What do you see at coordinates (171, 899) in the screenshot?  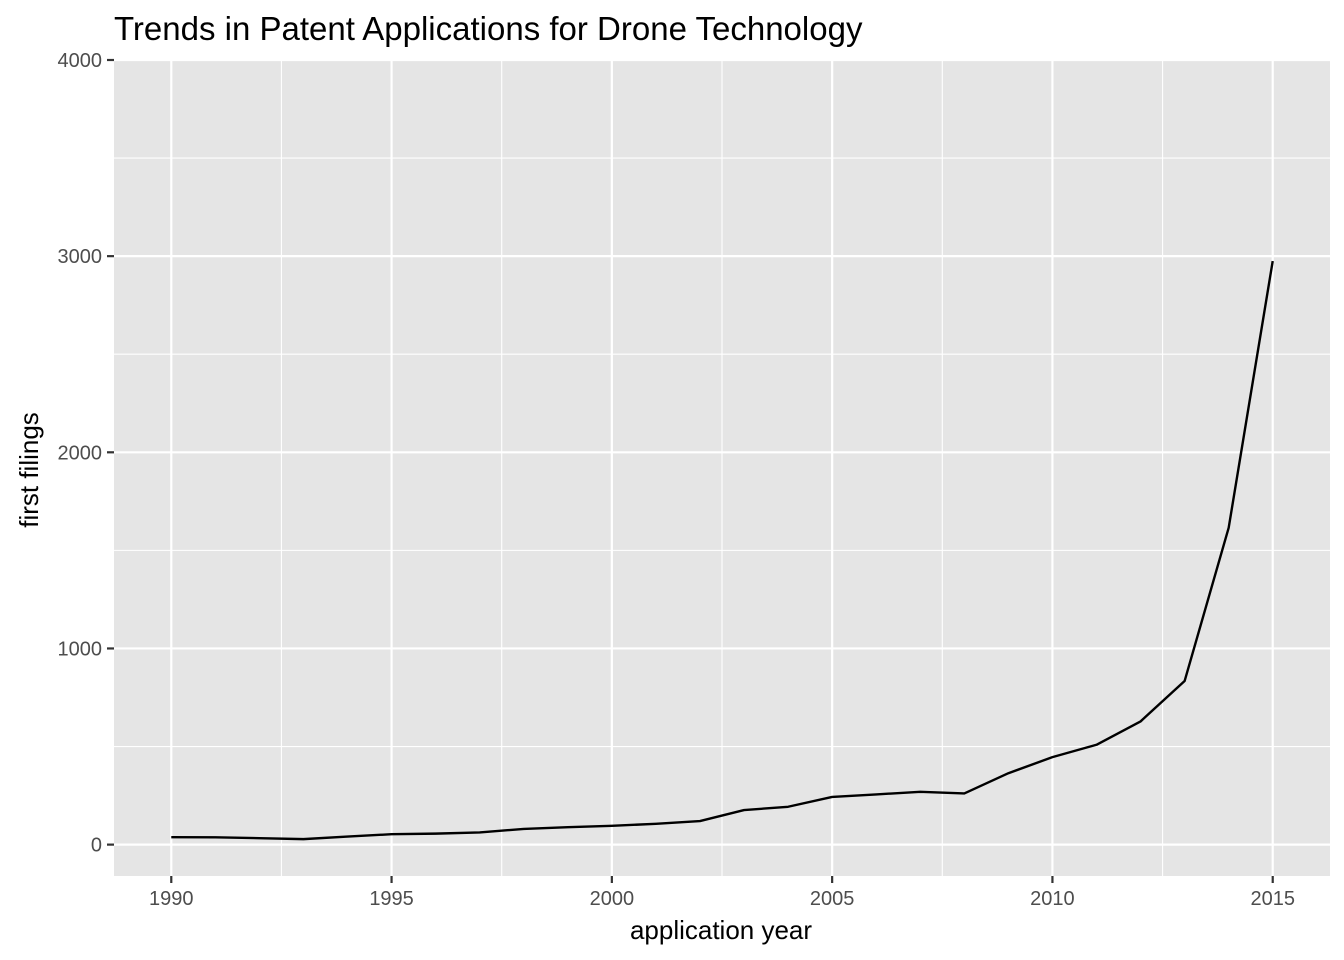 I see `x-tick-label: 1990` at bounding box center [171, 899].